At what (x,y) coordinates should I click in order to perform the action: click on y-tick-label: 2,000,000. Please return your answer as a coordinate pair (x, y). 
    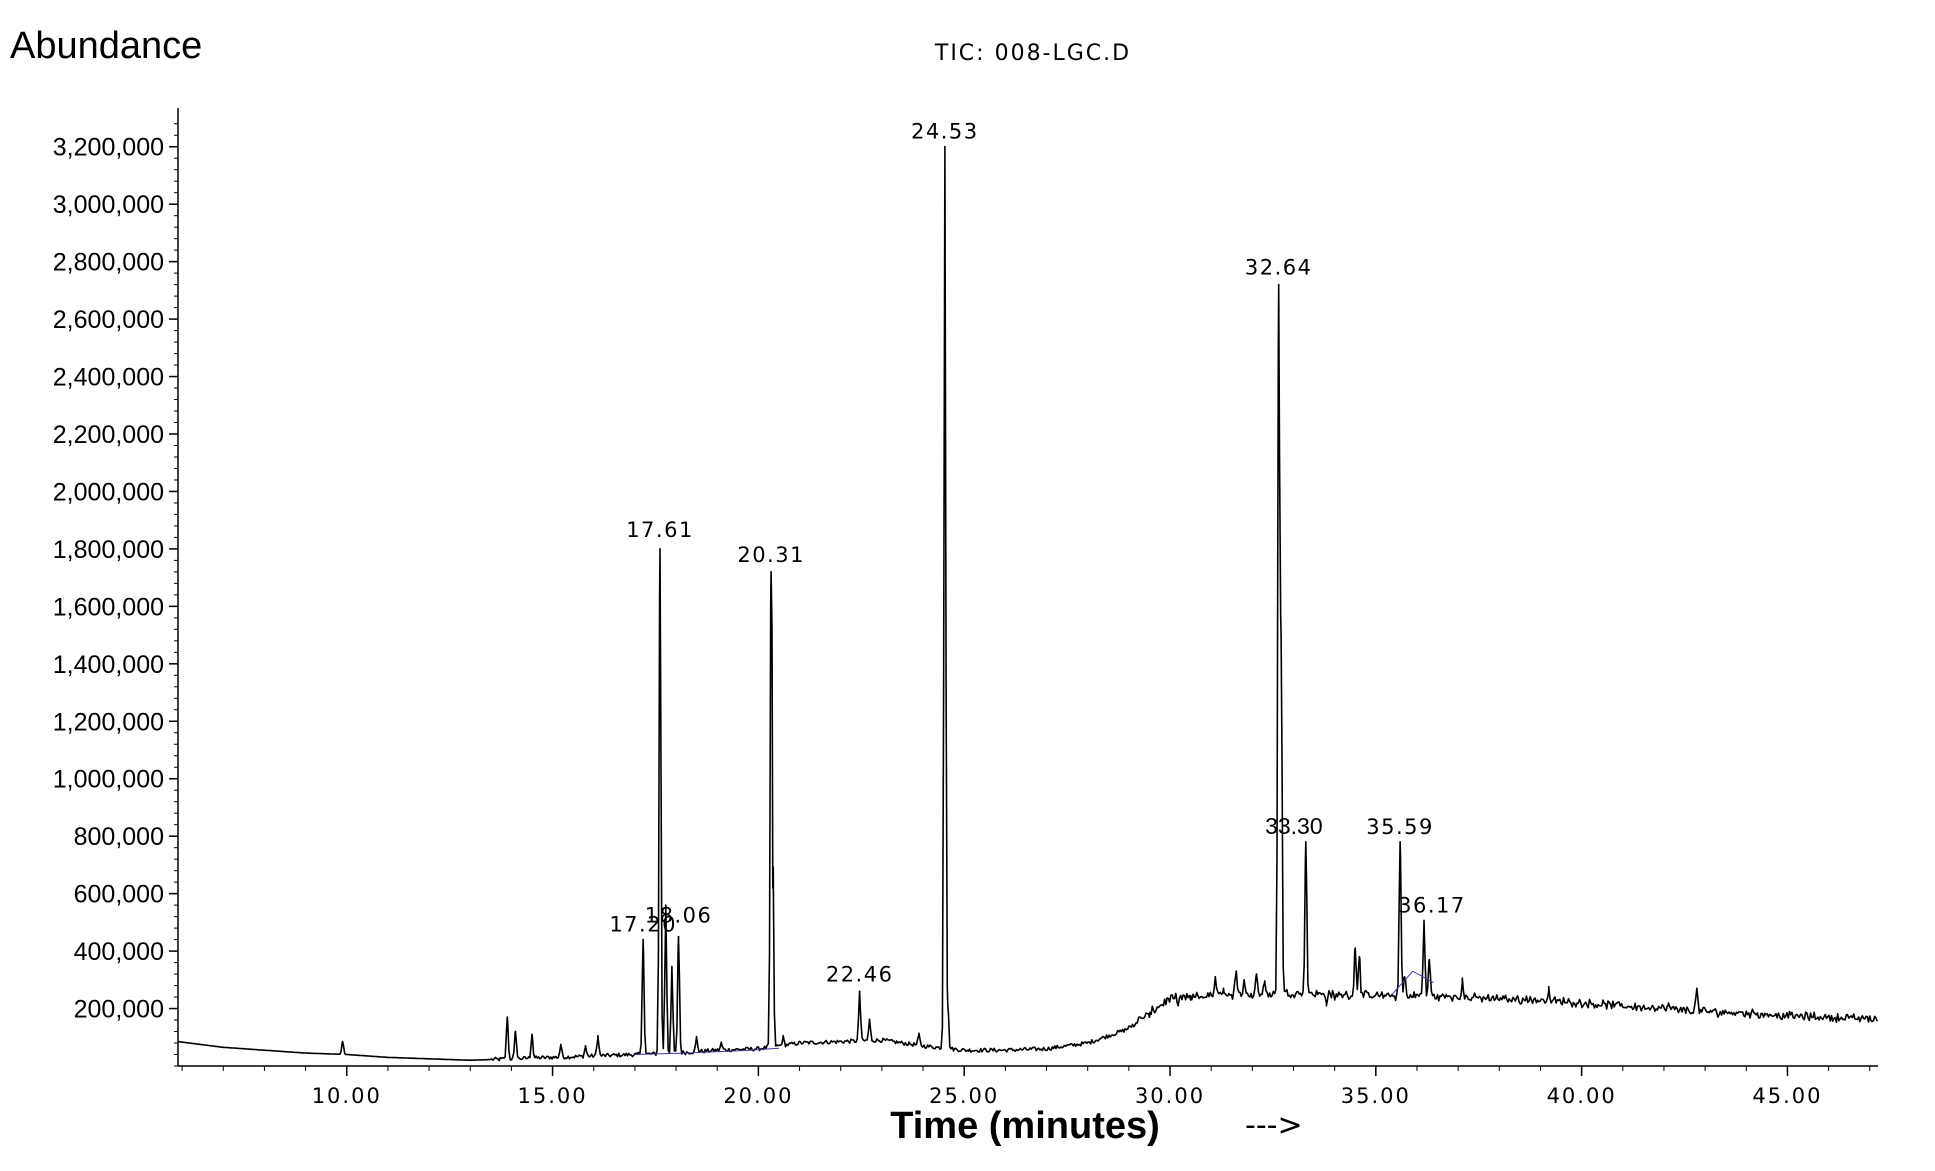
    Looking at the image, I should click on (108, 492).